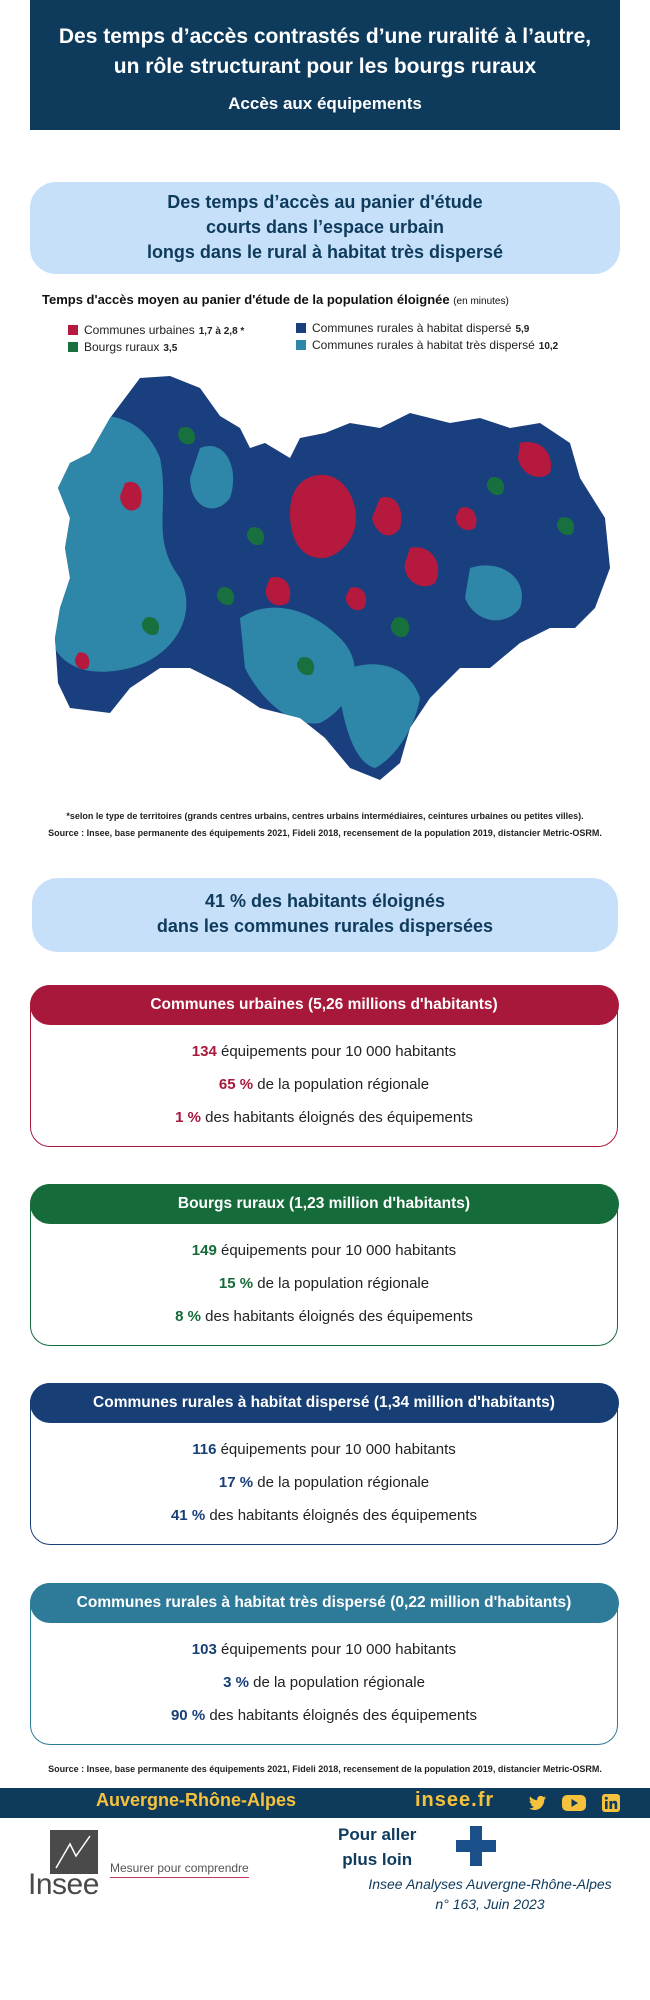 This screenshot has width=650, height=2000. Describe the element at coordinates (325, 202) in the screenshot. I see `section1-line1: Des temps d’accès au panier d'étude` at that location.